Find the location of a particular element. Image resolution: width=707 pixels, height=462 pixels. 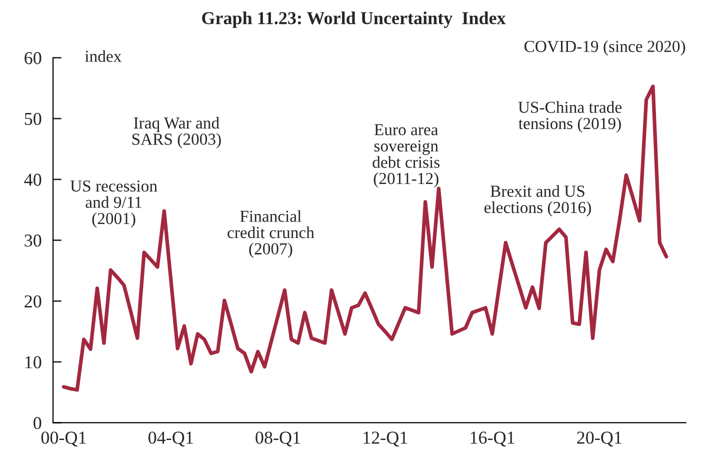

x-tick-label: 16-Q1 is located at coordinates (492, 439).